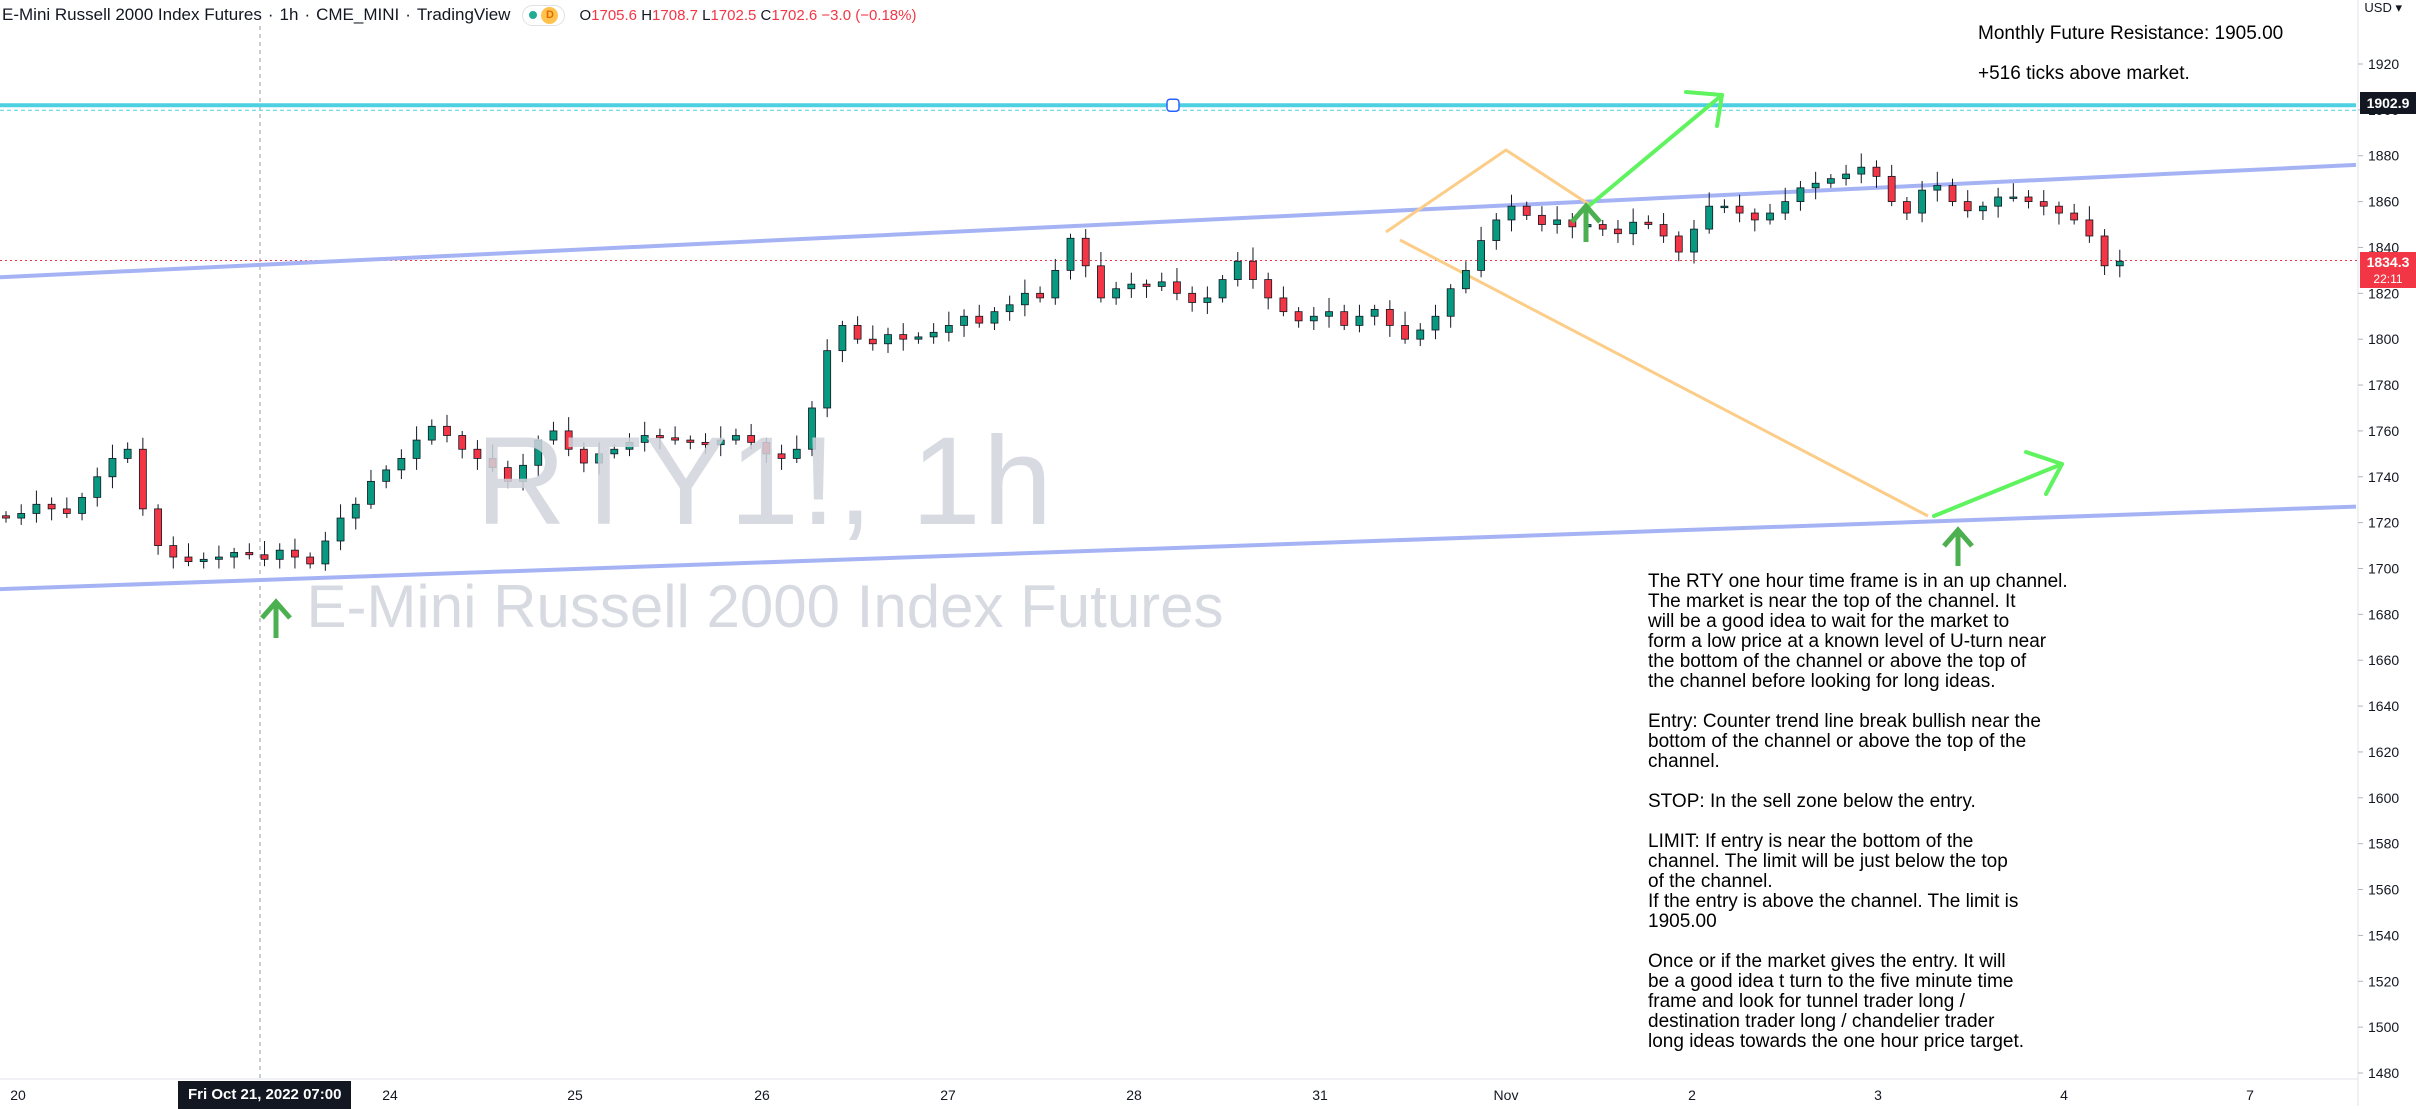  I want to click on resistance-line-handle, so click(1173, 105).